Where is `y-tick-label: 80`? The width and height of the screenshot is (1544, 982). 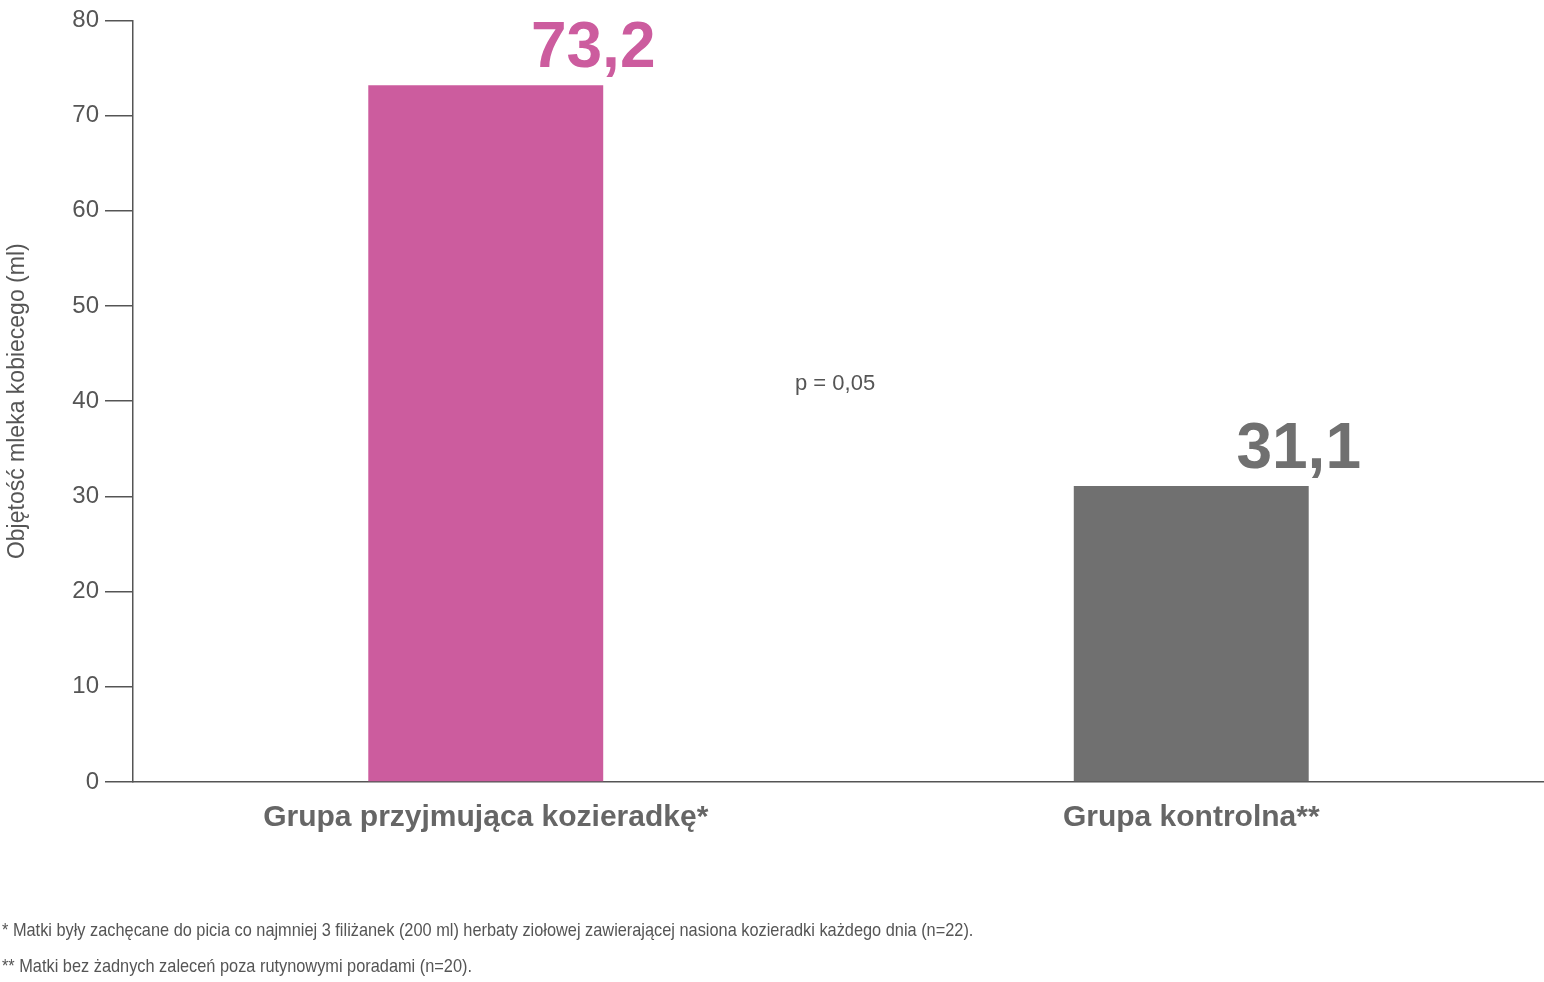
y-tick-label: 80 is located at coordinates (85, 19).